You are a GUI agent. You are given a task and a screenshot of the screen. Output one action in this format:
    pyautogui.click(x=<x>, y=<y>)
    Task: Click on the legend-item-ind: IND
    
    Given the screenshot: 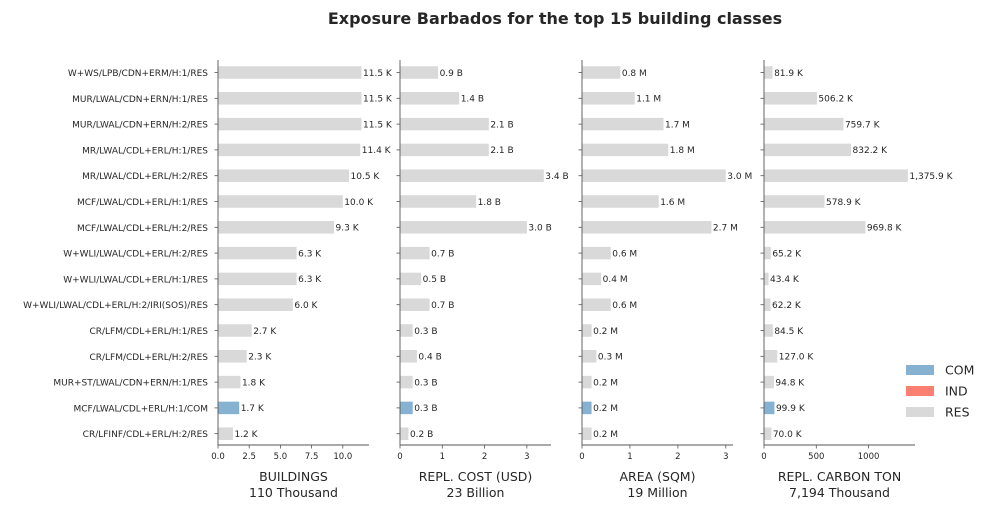 What is the action you would take?
    pyautogui.click(x=937, y=391)
    